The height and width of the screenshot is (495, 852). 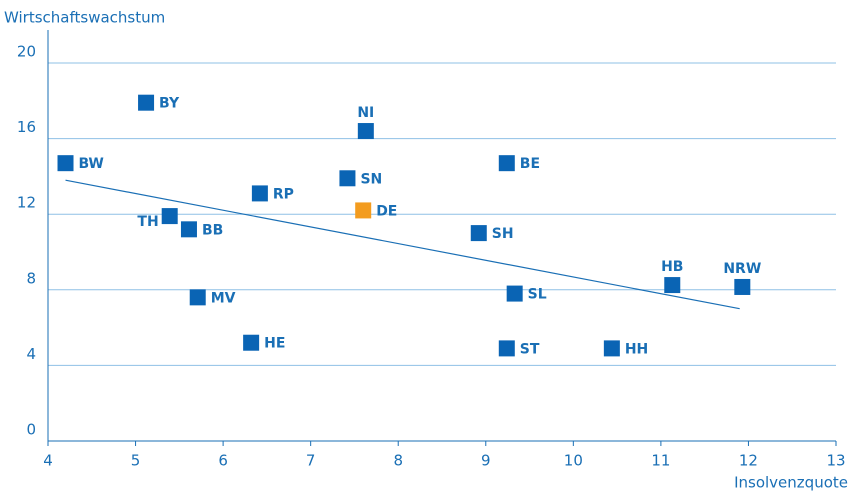 What do you see at coordinates (84, 18) in the screenshot?
I see `y-axis-label: Wirtschaftswachstum` at bounding box center [84, 18].